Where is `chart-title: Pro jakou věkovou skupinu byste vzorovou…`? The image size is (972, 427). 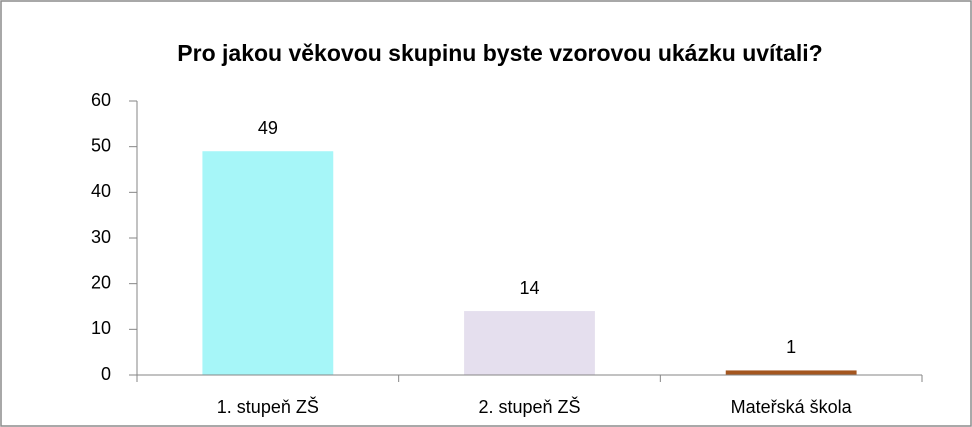 chart-title: Pro jakou věkovou skupinu byste vzorovou… is located at coordinates (500, 53).